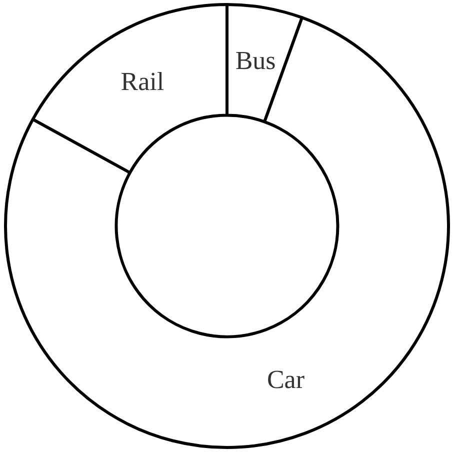 The image size is (454, 452). What do you see at coordinates (285, 379) in the screenshot?
I see `slice-label: Car` at bounding box center [285, 379].